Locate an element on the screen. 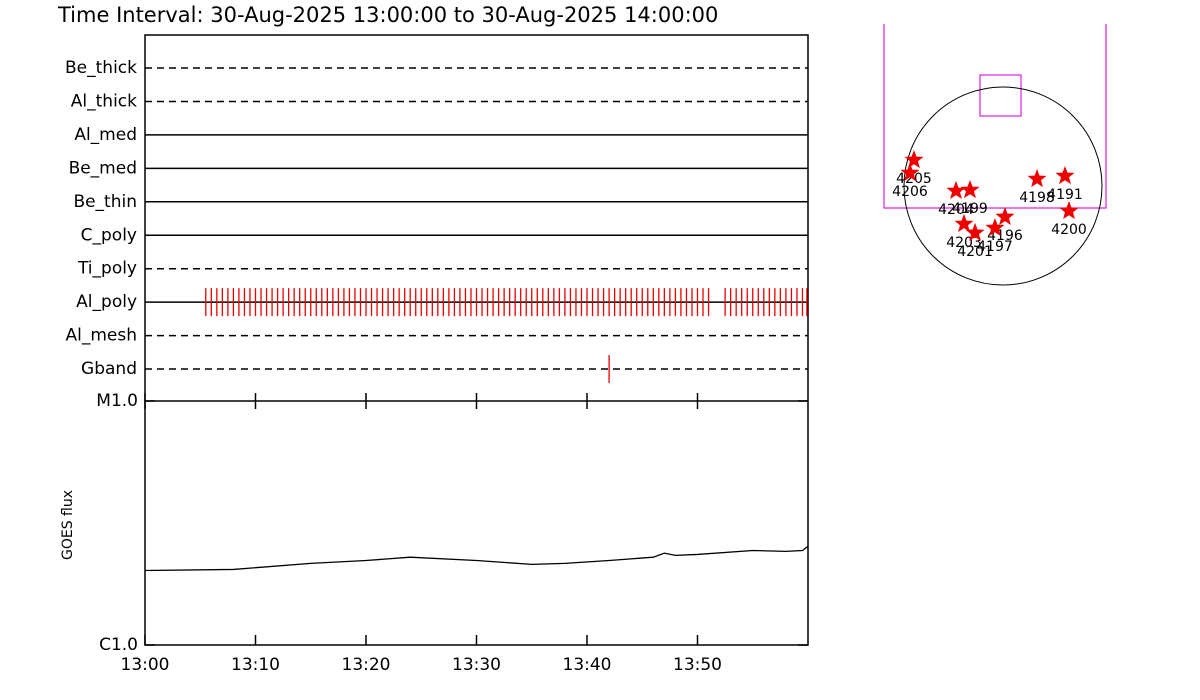 This screenshot has width=1200, height=700. ar-label: 4199 is located at coordinates (970, 209).